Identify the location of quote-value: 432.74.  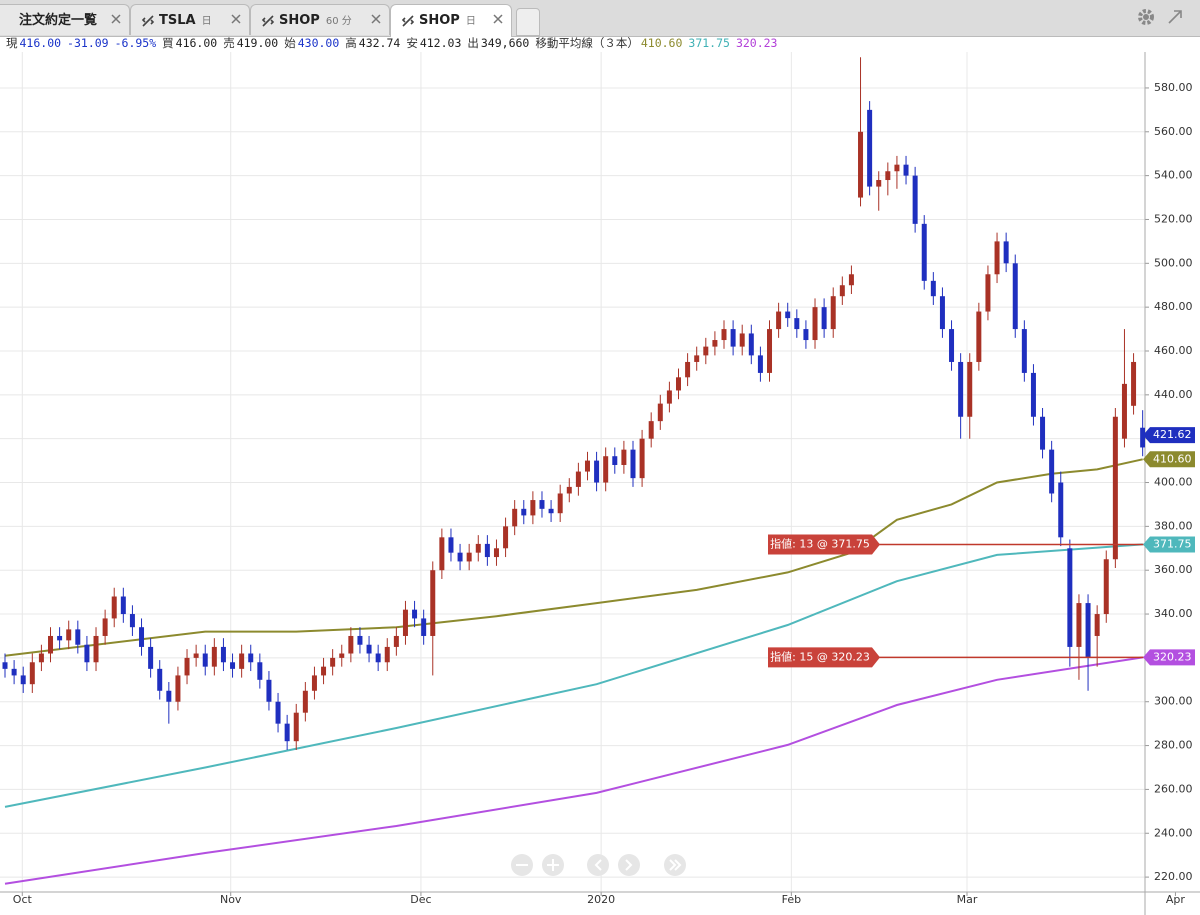
(379, 43).